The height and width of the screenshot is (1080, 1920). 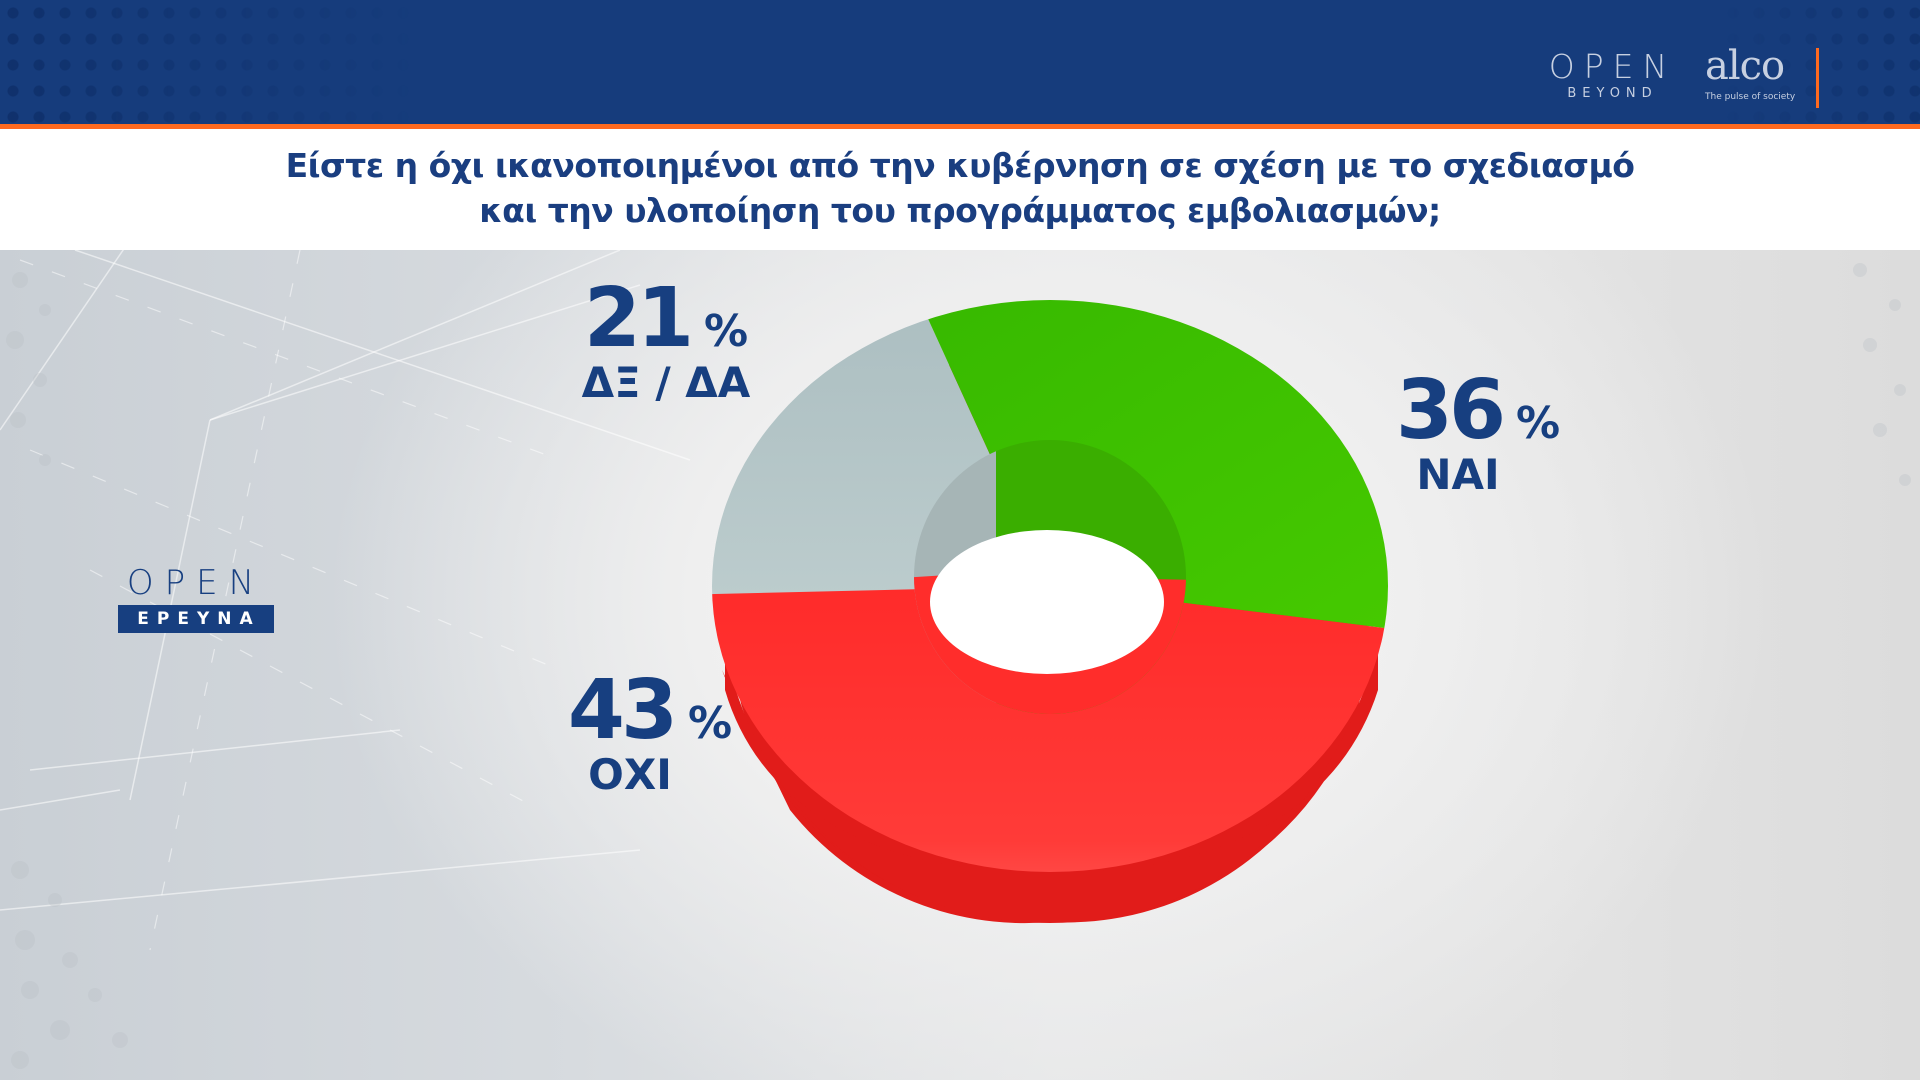 I want to click on label-dk-pct: %, so click(x=726, y=331).